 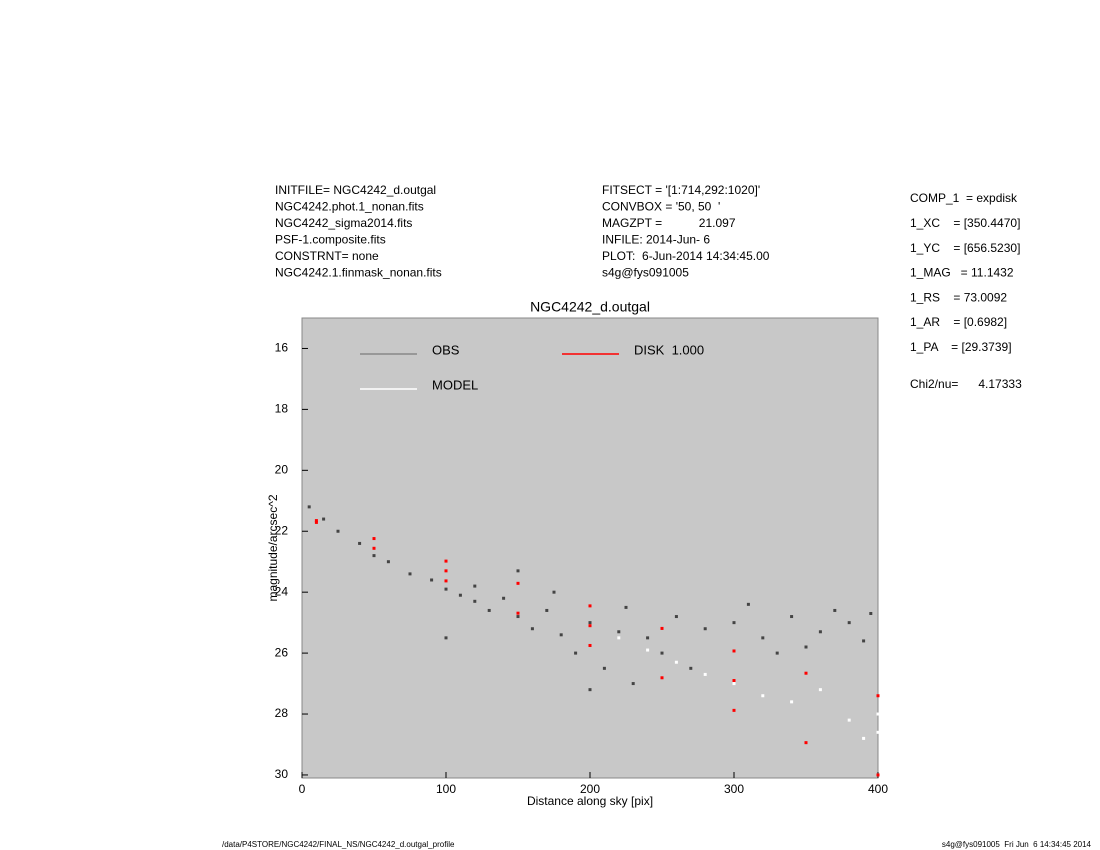 What do you see at coordinates (681, 190) in the screenshot?
I see `header-line: FITSECT = '[1:714,292:1020]'` at bounding box center [681, 190].